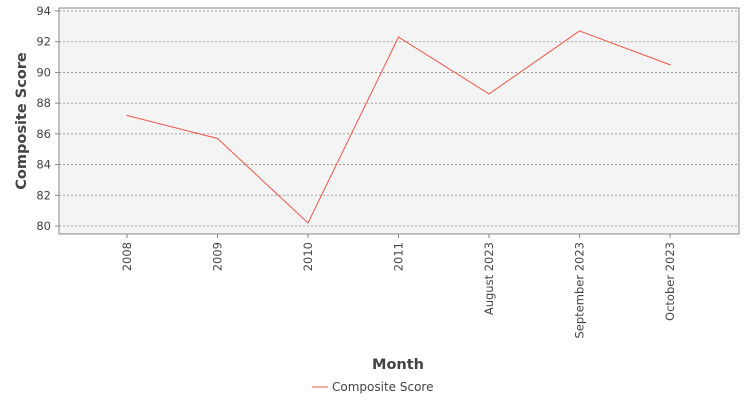 The width and height of the screenshot is (750, 400). What do you see at coordinates (43, 195) in the screenshot?
I see `y-tick-label: 82` at bounding box center [43, 195].